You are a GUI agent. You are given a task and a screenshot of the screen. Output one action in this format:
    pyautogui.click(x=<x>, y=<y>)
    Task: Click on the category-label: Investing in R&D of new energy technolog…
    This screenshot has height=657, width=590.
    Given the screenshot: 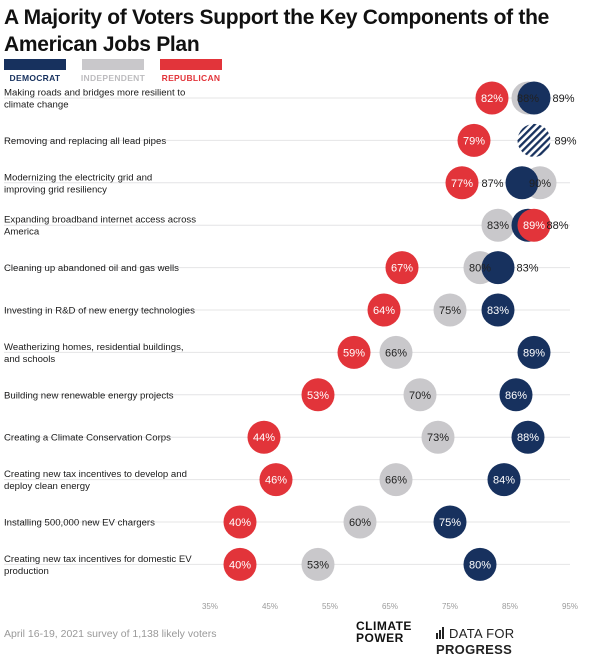 What is the action you would take?
    pyautogui.click(x=99, y=311)
    